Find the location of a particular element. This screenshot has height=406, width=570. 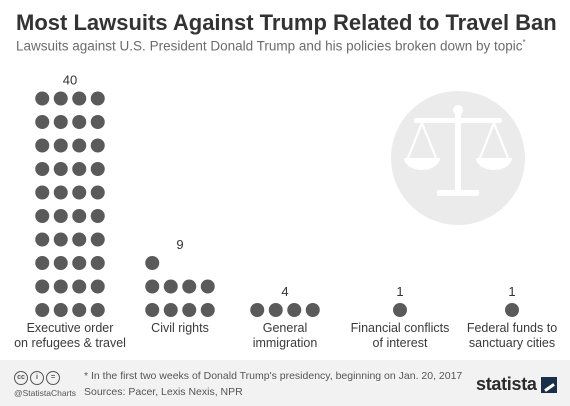

footnote-marker: * is located at coordinates (524, 42).